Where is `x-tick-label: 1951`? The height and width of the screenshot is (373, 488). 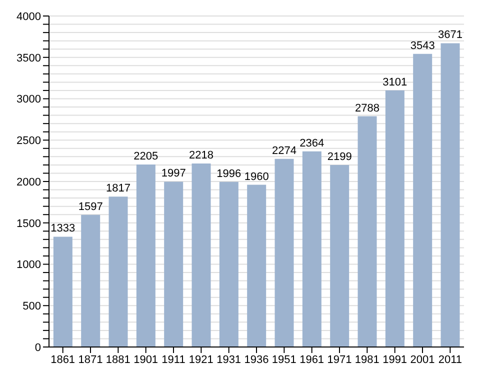
x-tick-label: 1951 is located at coordinates (284, 360).